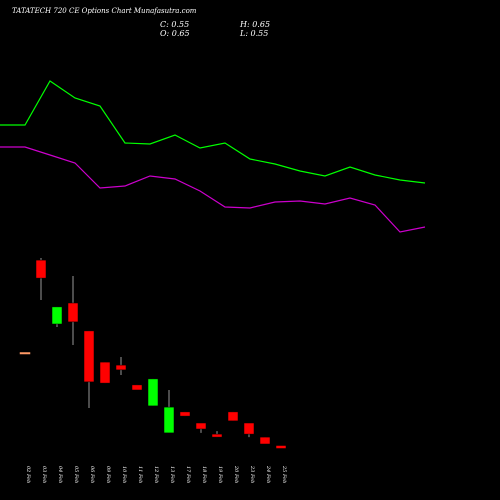 The height and width of the screenshot is (500, 500). Describe the element at coordinates (213, 189) in the screenshot. I see `ma-line` at that location.